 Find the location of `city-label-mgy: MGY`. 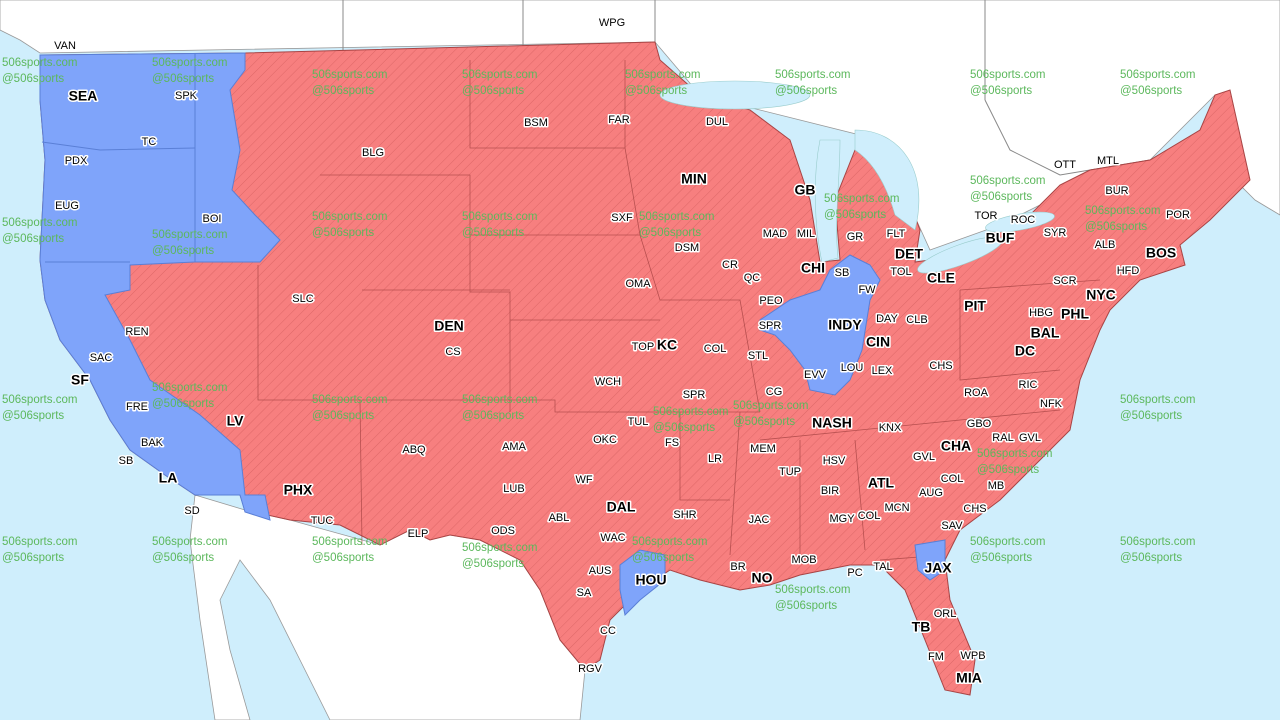

city-label-mgy: MGY is located at coordinates (842, 519).